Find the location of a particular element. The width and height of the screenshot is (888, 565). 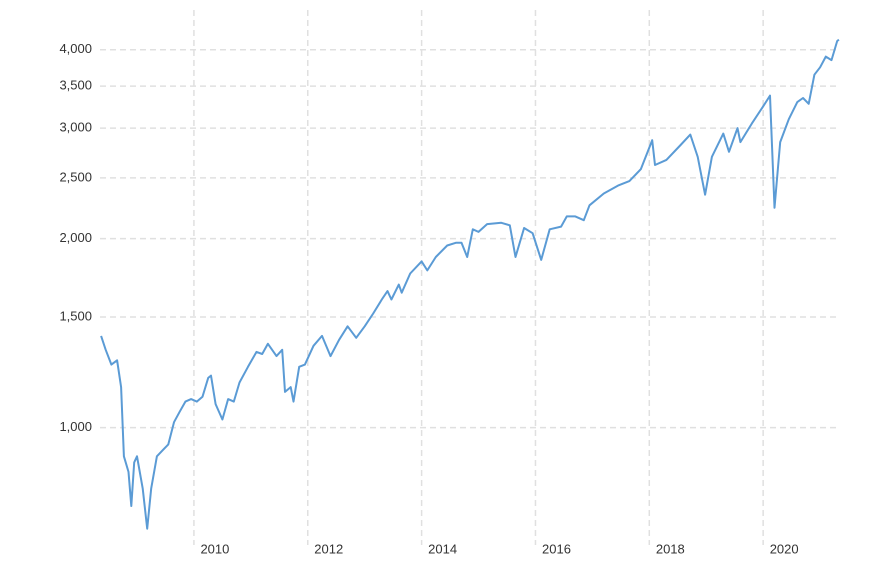

y-tick-label: 3,500 is located at coordinates (75, 85).